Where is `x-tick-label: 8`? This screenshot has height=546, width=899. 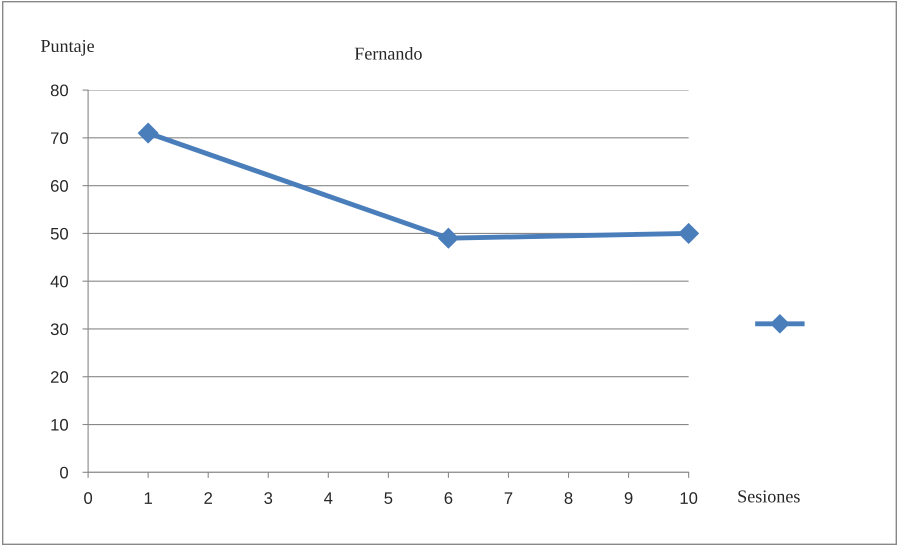
x-tick-label: 8 is located at coordinates (568, 498).